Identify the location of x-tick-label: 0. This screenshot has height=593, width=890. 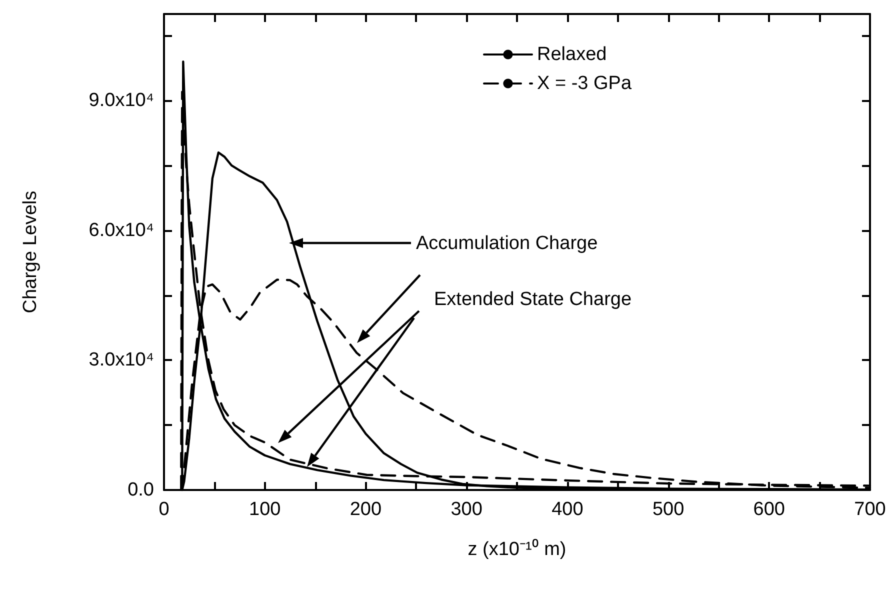
(164, 509).